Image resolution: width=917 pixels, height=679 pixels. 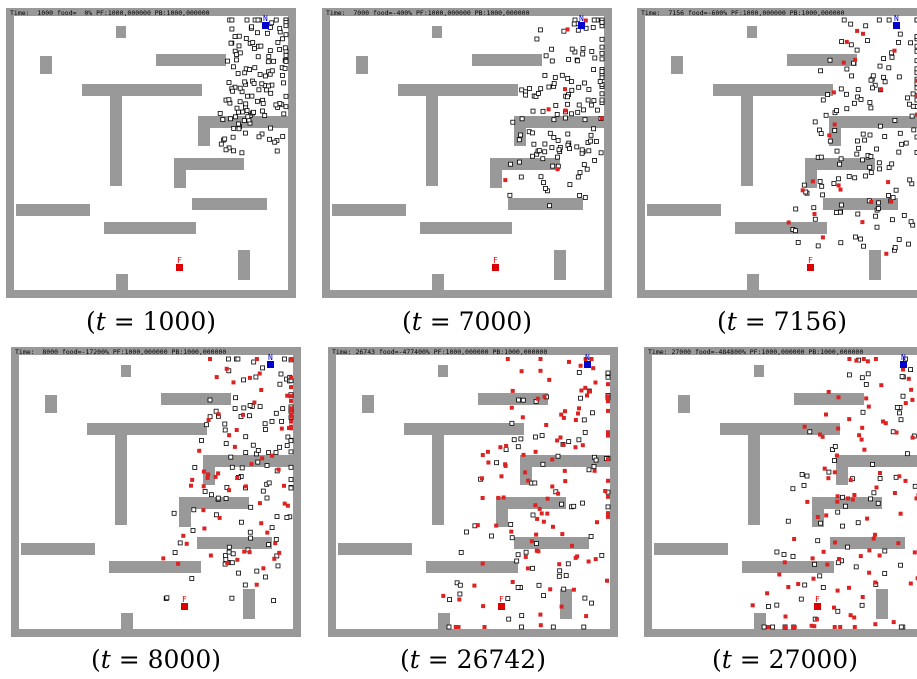 I want to click on caption-3: (t = 7156), so click(x=782, y=321).